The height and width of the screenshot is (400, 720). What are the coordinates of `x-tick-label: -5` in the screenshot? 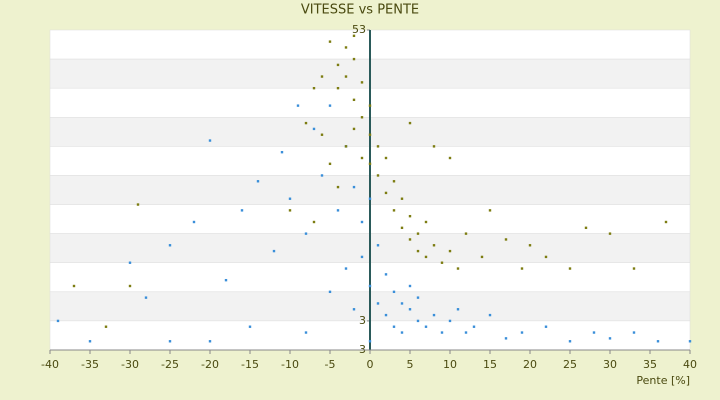 It's located at (330, 364).